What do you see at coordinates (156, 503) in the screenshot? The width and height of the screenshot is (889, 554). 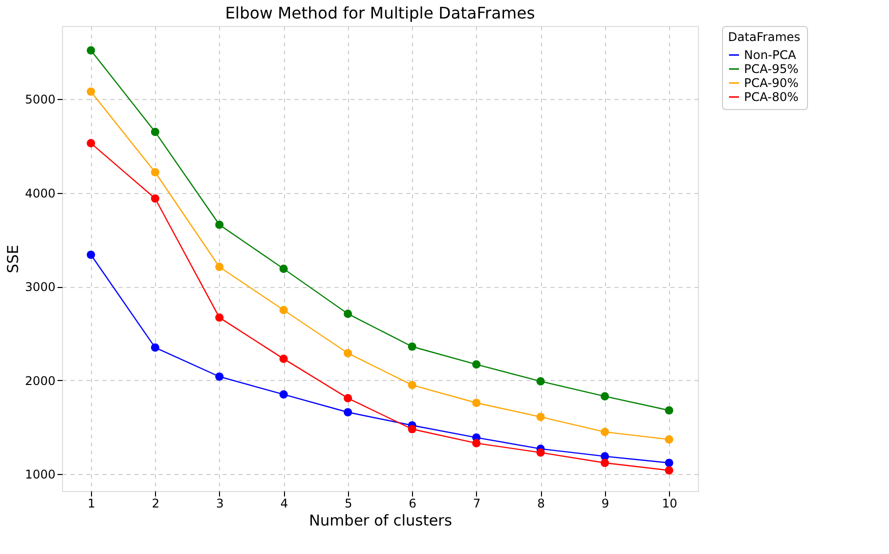 I see `x-tick-label: 2` at bounding box center [156, 503].